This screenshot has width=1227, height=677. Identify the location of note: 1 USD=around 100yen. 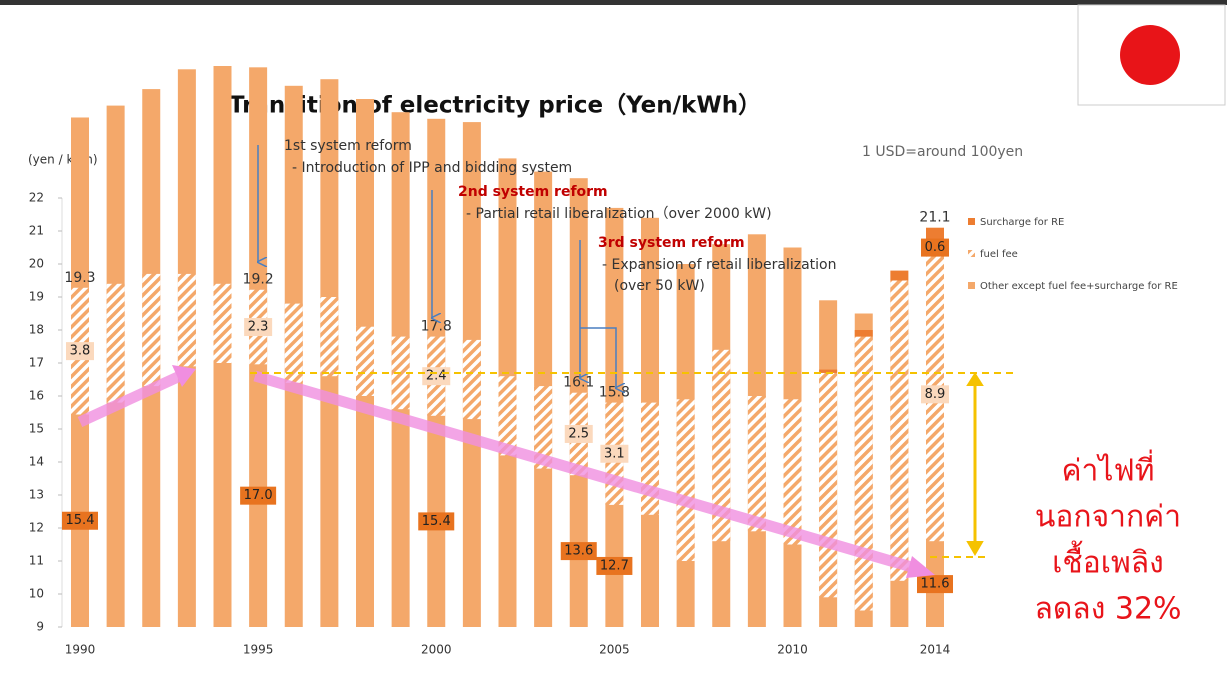
(942, 152).